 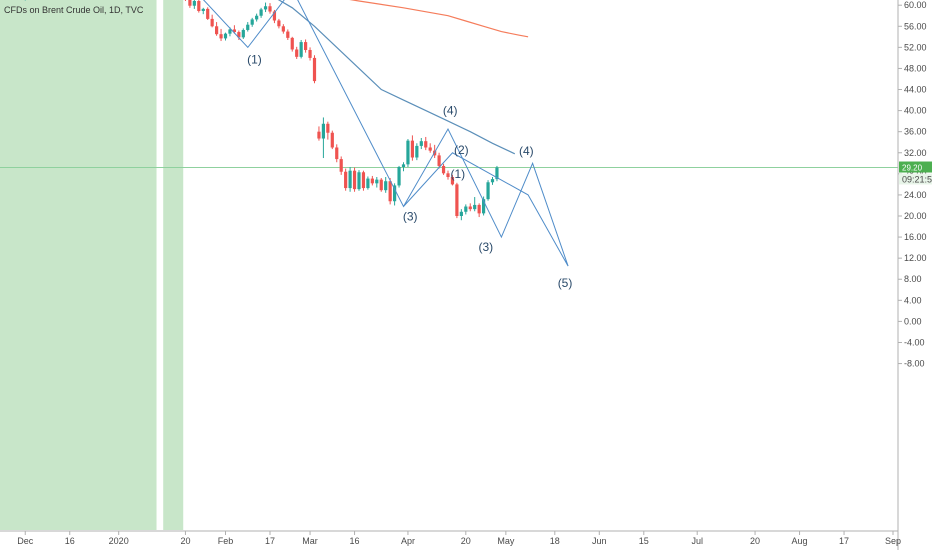 What do you see at coordinates (565, 283) in the screenshot?
I see `wave-label: (5)` at bounding box center [565, 283].